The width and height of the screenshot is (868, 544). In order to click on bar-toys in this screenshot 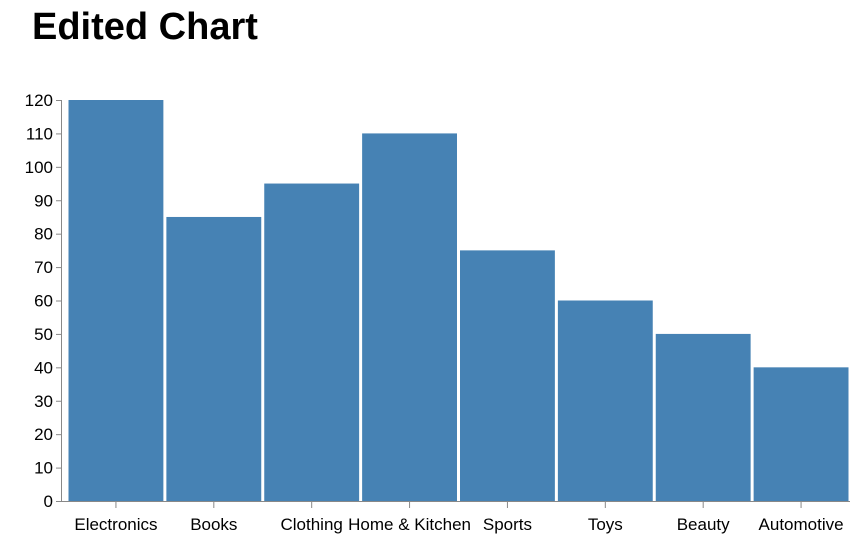, I will do `click(605, 400)`.